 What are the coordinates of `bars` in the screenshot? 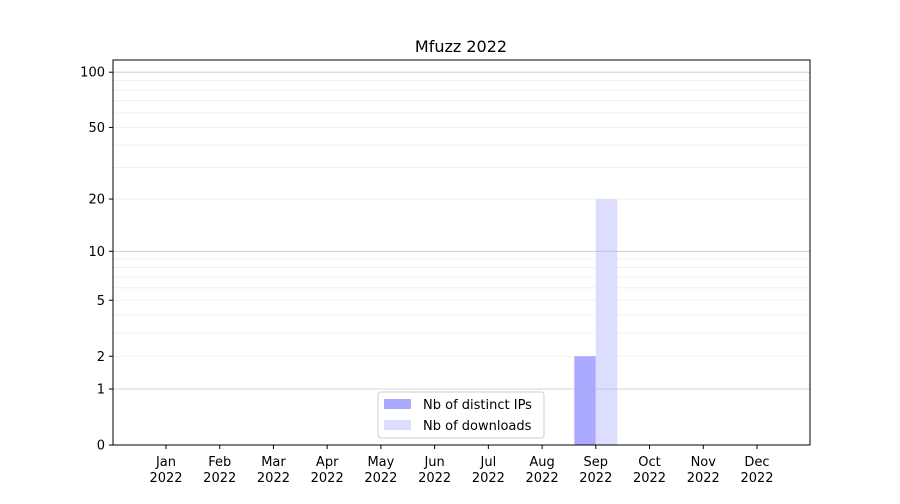 It's located at (596, 322).